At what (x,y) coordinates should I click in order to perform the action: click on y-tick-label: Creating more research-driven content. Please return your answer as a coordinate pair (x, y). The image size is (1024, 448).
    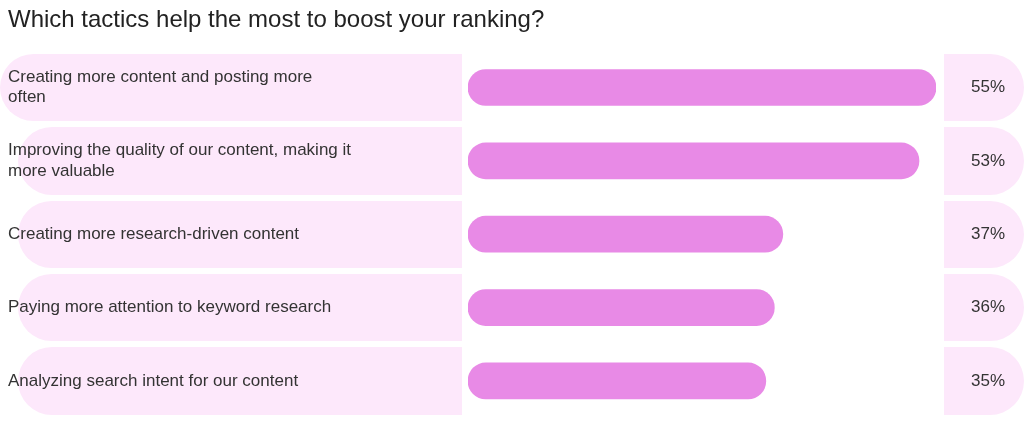
    Looking at the image, I should click on (154, 233).